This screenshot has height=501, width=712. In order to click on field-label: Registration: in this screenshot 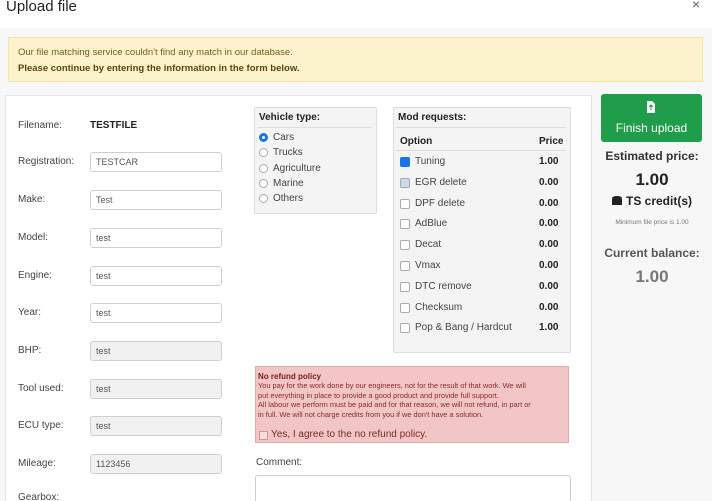, I will do `click(46, 161)`.